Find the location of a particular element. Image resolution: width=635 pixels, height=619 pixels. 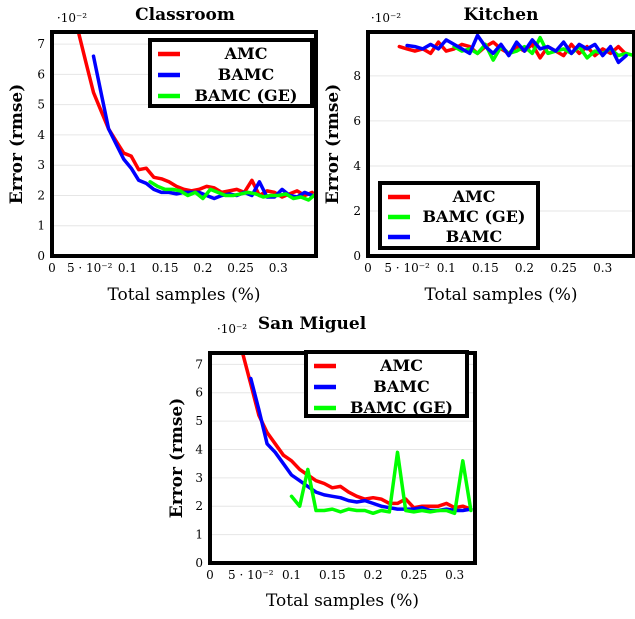

chart-title: San Miguel is located at coordinates (312, 324).